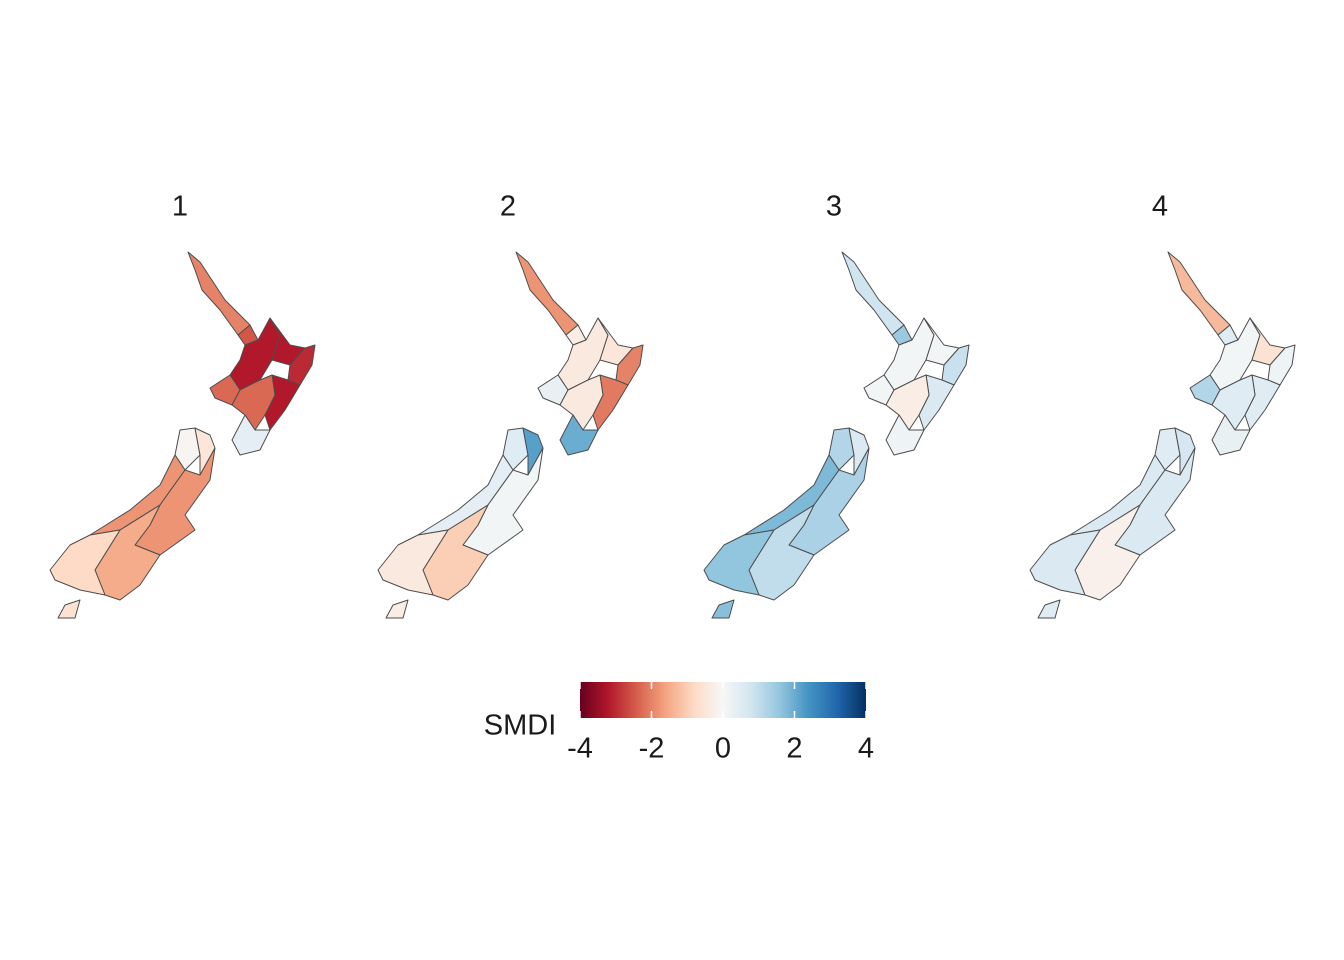 The width and height of the screenshot is (1344, 960). Describe the element at coordinates (508, 207) in the screenshot. I see `panel-title: 2` at that location.